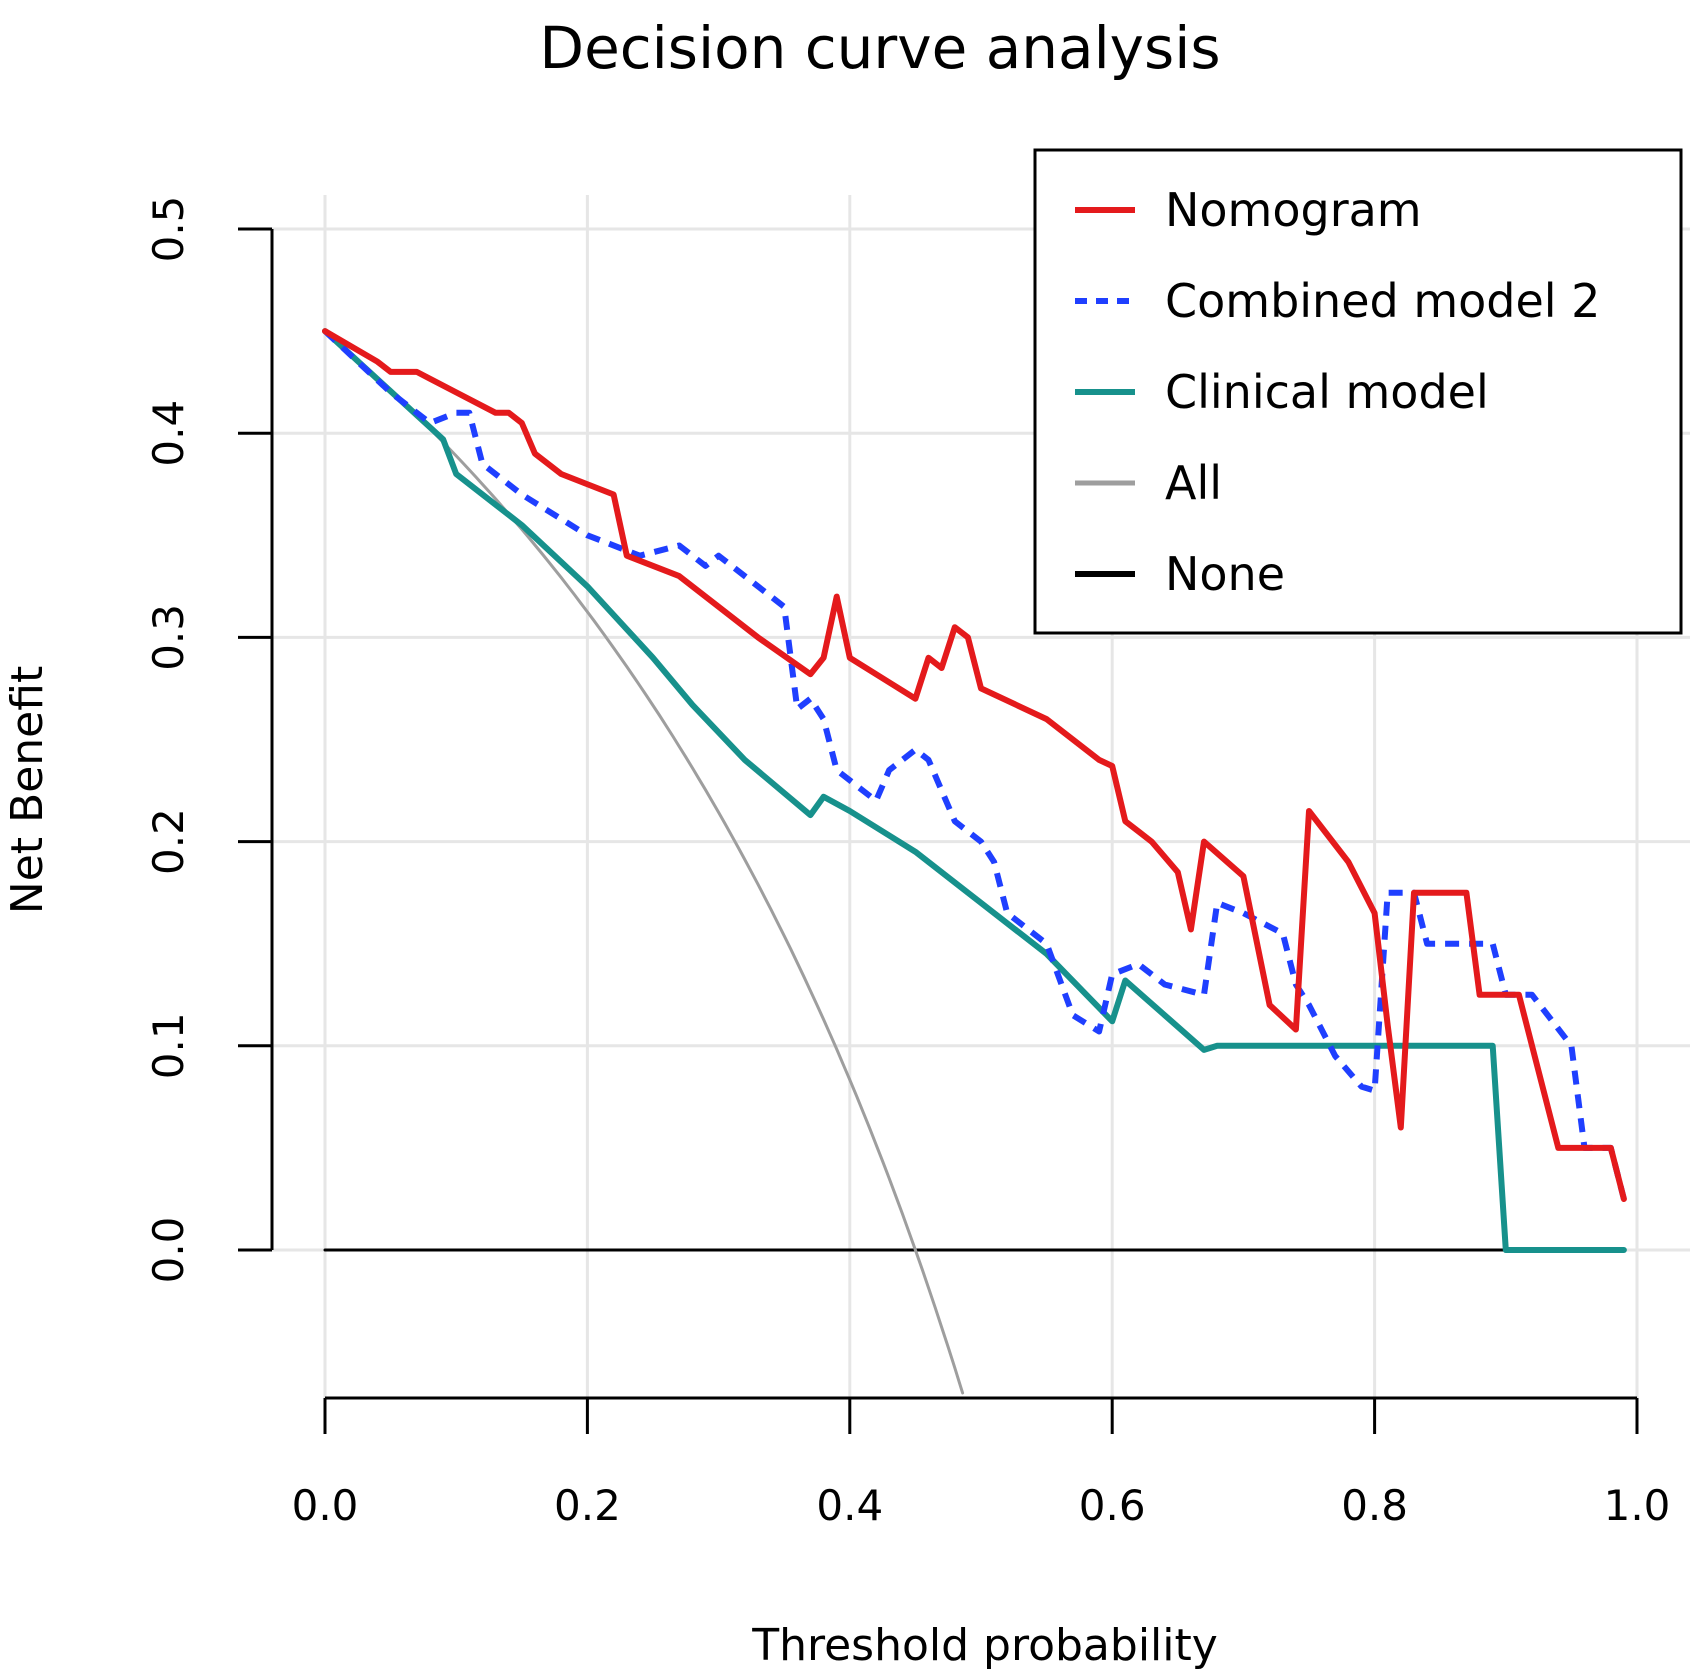 This screenshot has height=1672, width=1693. What do you see at coordinates (587, 1505) in the screenshot?
I see `x-tick-label-1: 0.2` at bounding box center [587, 1505].